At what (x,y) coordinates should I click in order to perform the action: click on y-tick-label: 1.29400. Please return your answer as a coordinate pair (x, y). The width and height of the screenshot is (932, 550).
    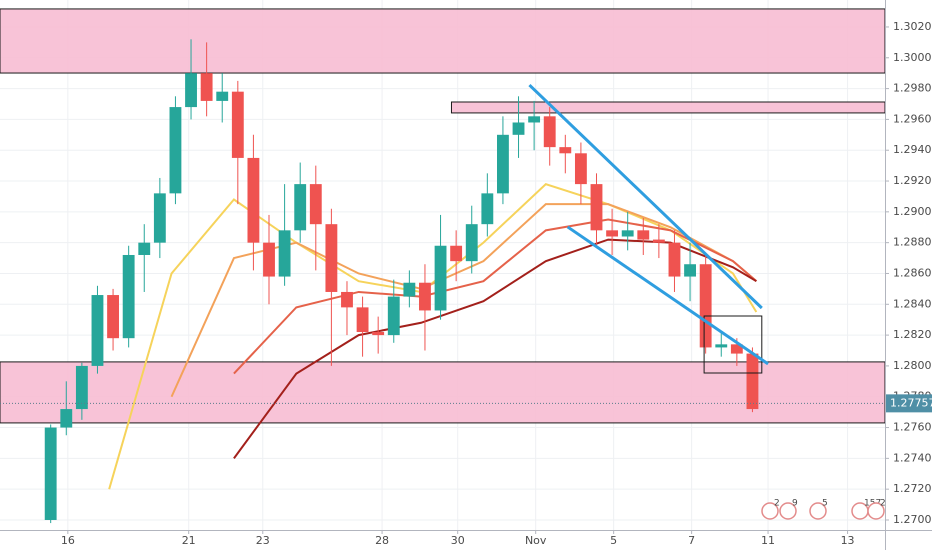
    Looking at the image, I should click on (912, 149).